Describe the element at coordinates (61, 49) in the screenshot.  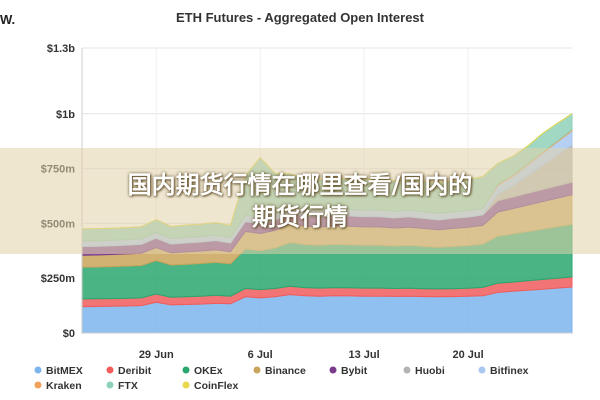
I see `y-tick-label: $1.3b` at that location.